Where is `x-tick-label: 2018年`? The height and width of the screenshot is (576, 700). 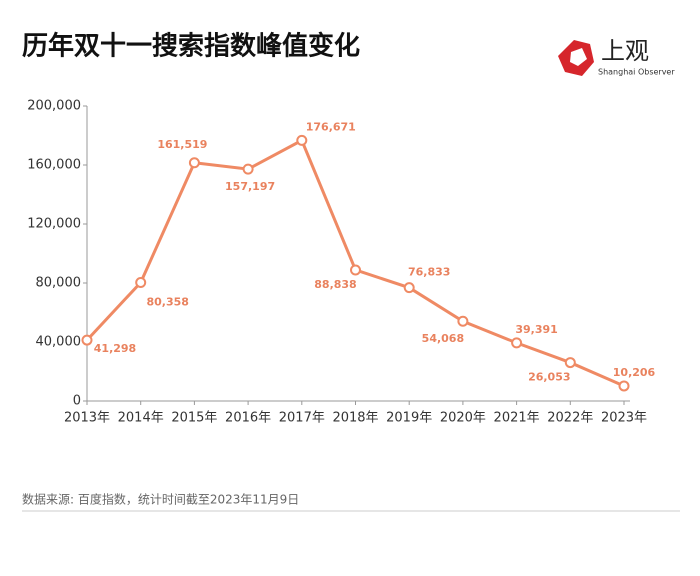
x-tick-label: 2018年 is located at coordinates (355, 418).